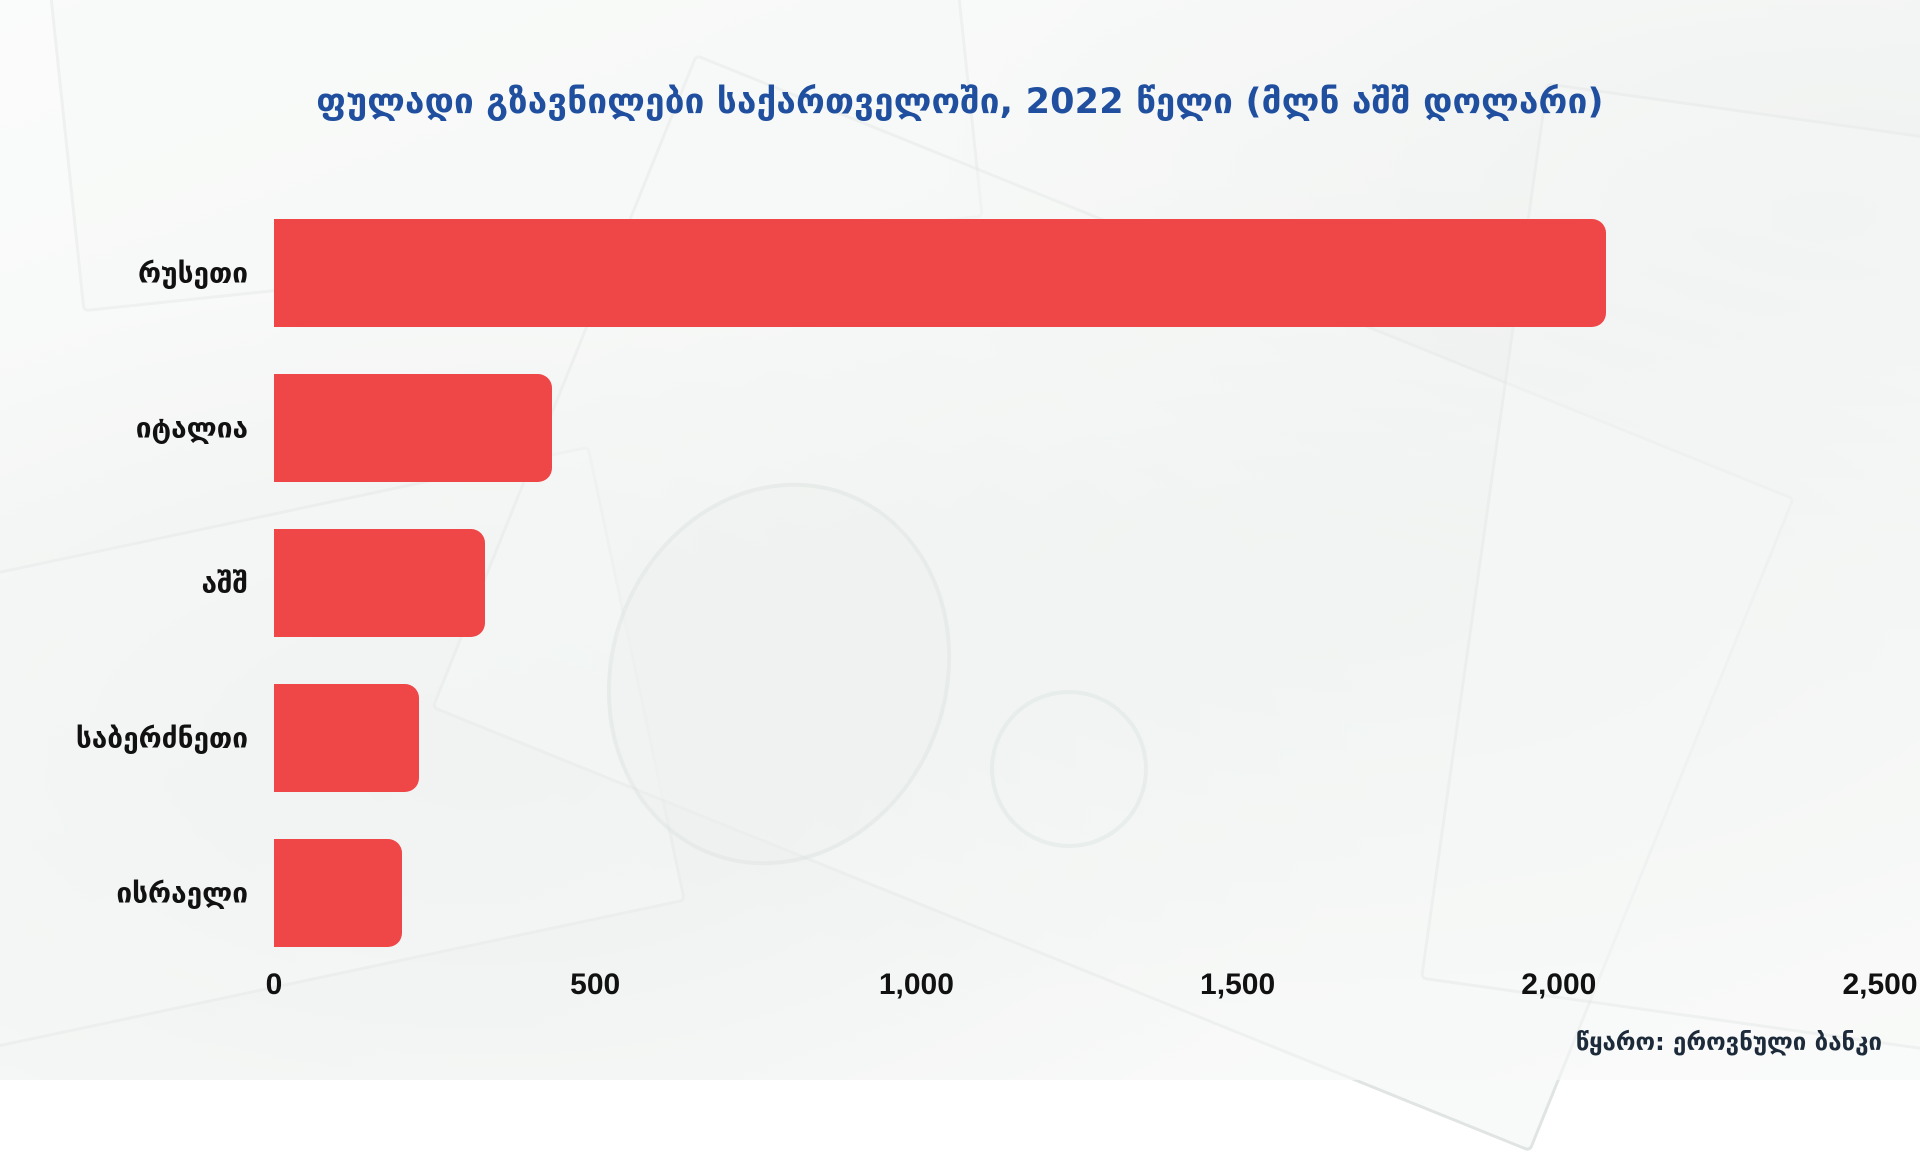  I want to click on category-label: იტალია, so click(191, 428).